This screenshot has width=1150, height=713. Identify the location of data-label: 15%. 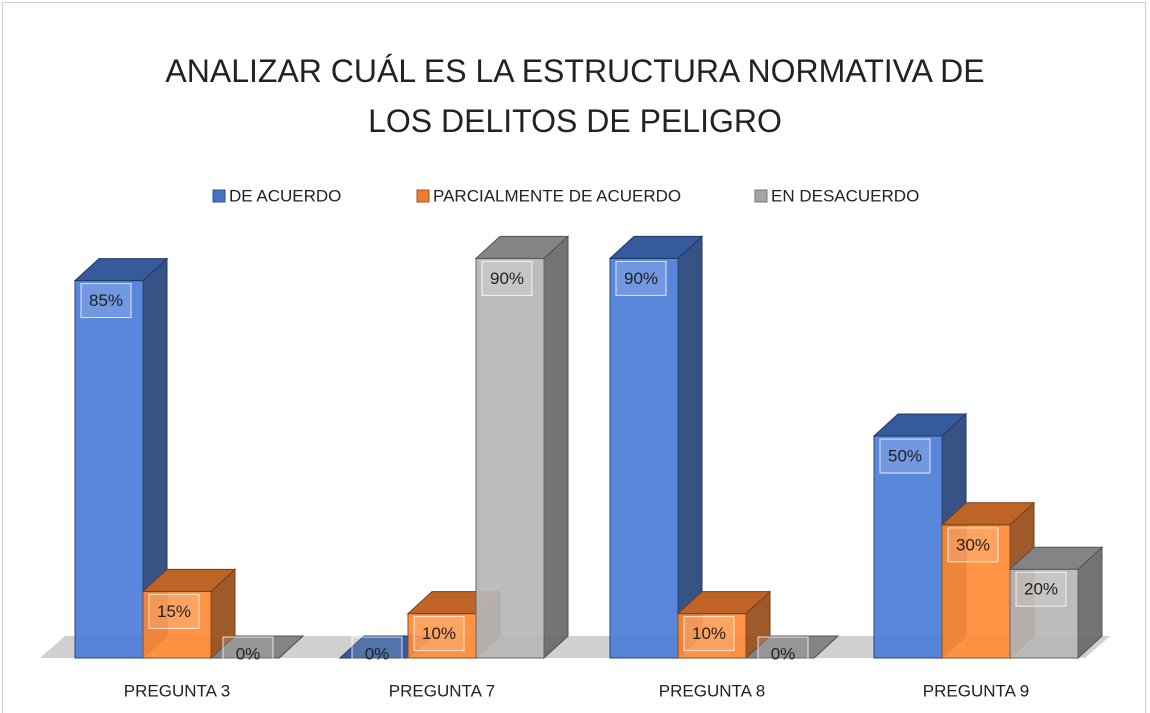
(174, 611).